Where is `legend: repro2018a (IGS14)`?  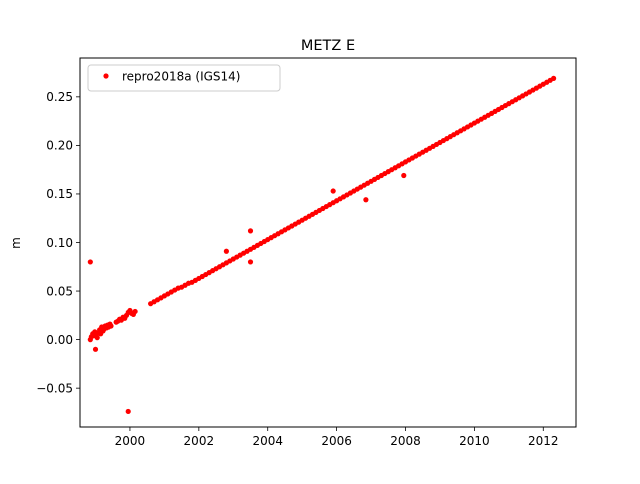 legend: repro2018a (IGS14) is located at coordinates (184, 78).